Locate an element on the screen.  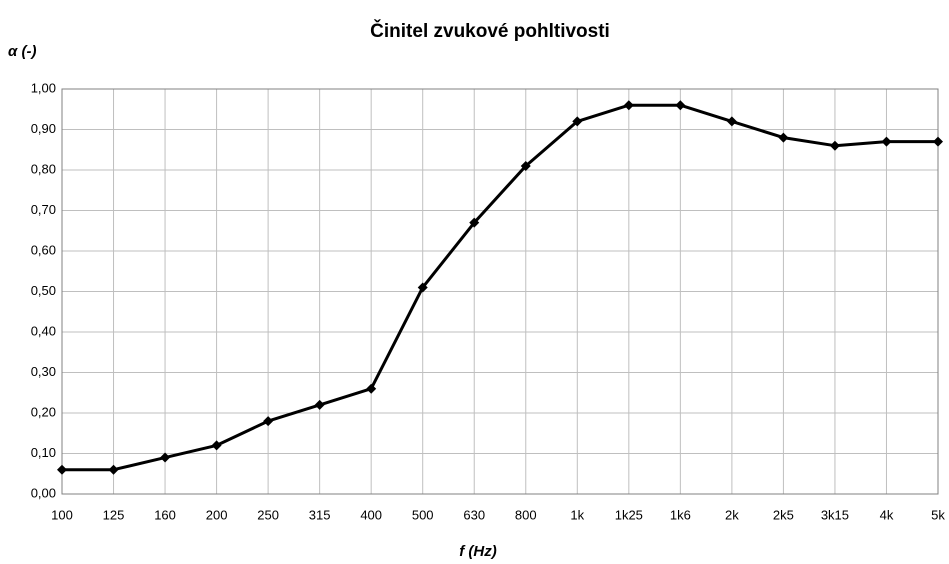
x-tick-label: 100 is located at coordinates (62, 514).